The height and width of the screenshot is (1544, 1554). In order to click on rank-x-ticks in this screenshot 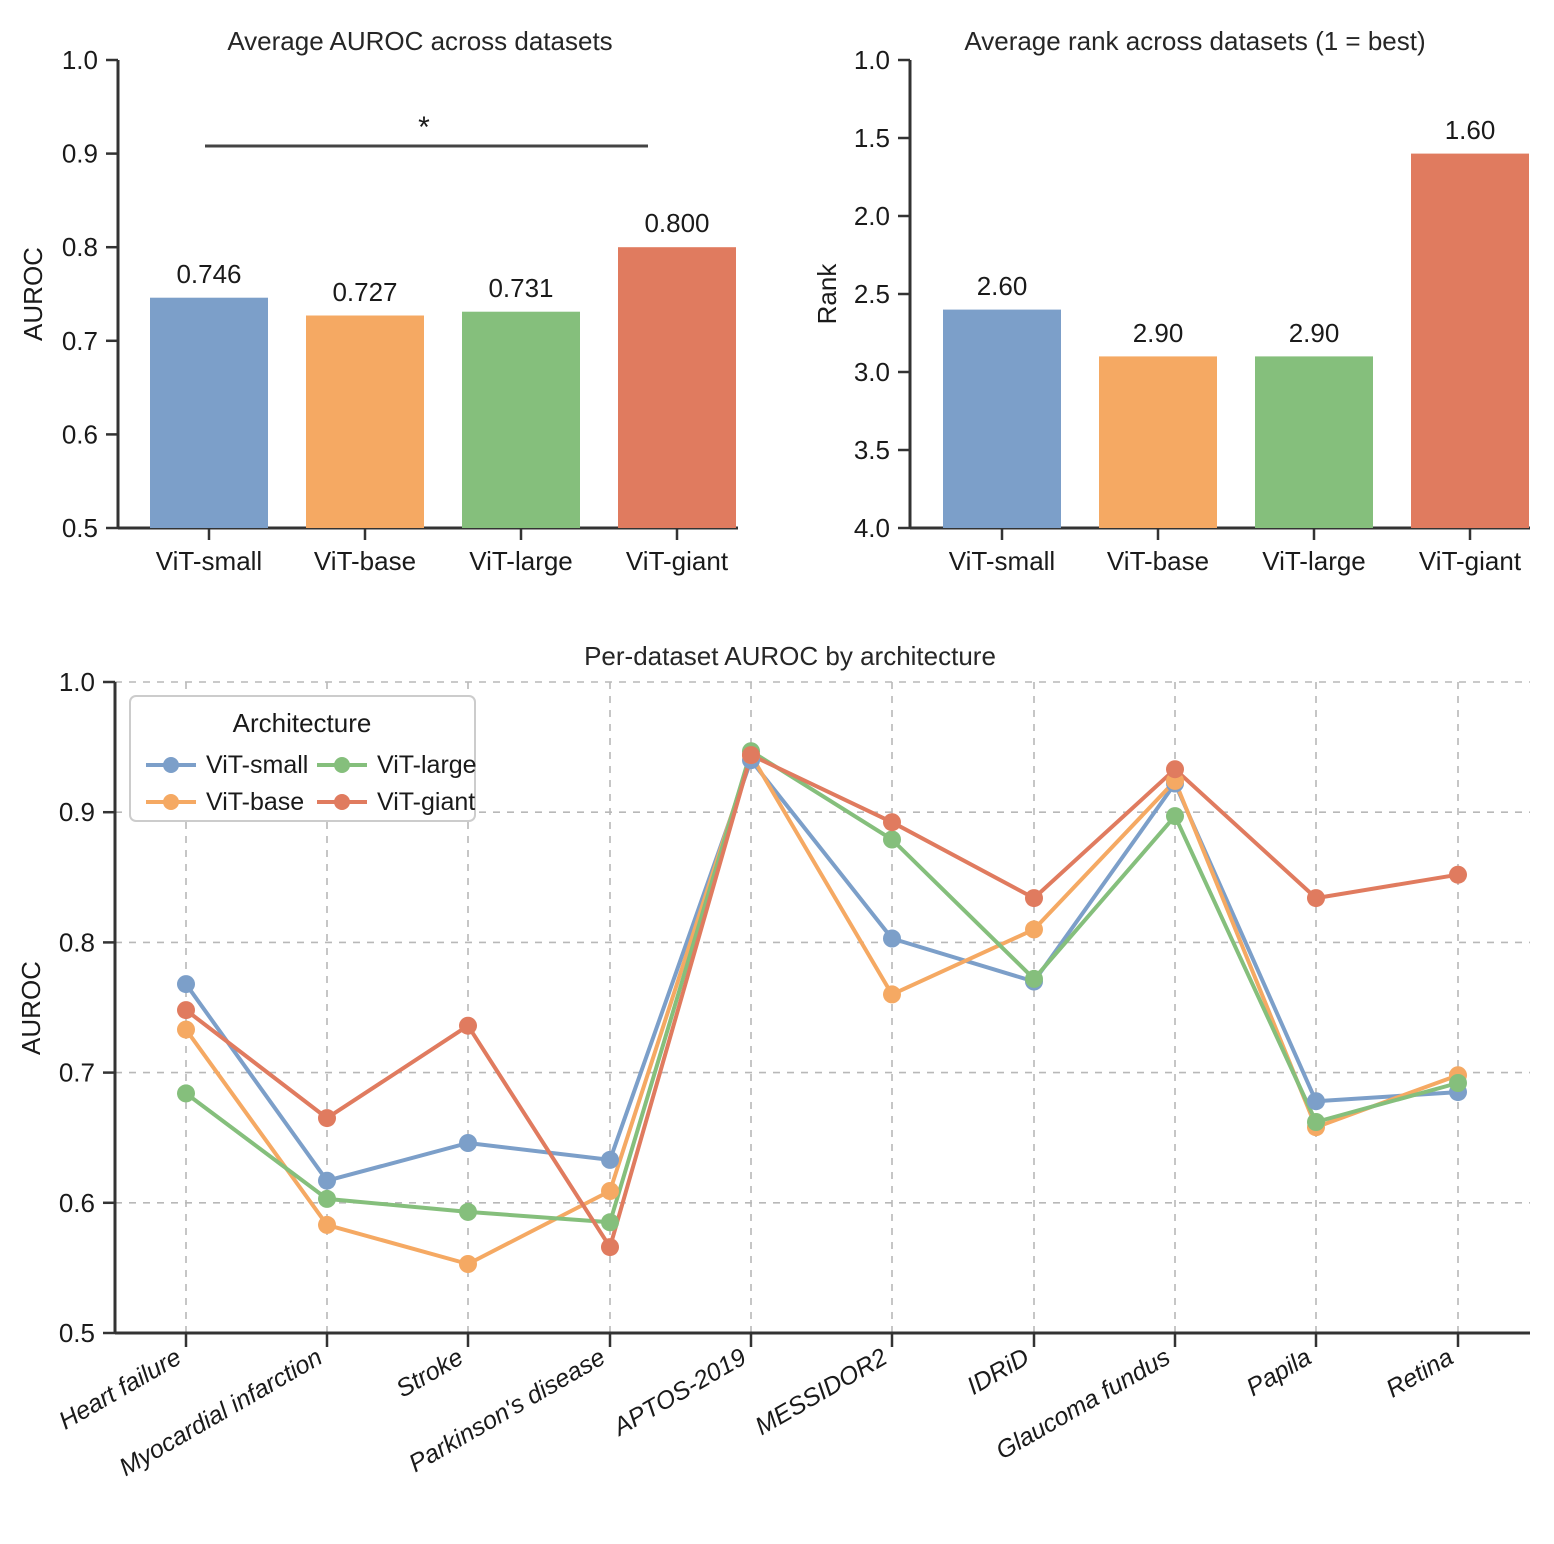, I will do `click(1236, 534)`.